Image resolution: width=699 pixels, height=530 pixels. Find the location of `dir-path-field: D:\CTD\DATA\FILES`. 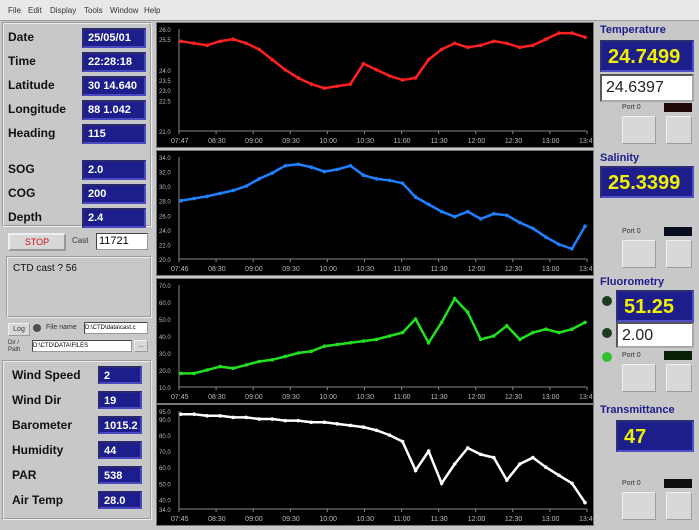

dir-path-field: D:\CTD\DATA\FILES is located at coordinates (82, 346).